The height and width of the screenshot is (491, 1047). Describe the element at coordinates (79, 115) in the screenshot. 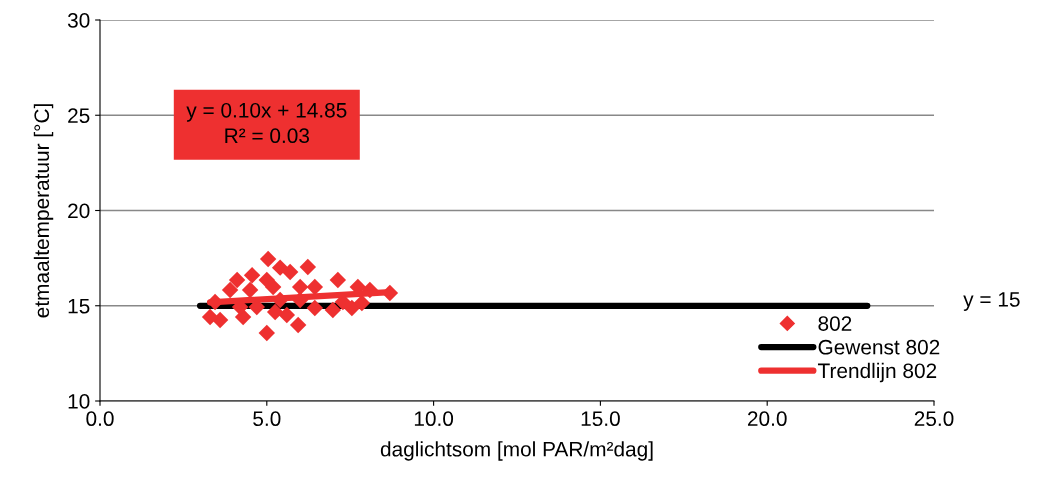

I see `y-tick-label: 25` at that location.